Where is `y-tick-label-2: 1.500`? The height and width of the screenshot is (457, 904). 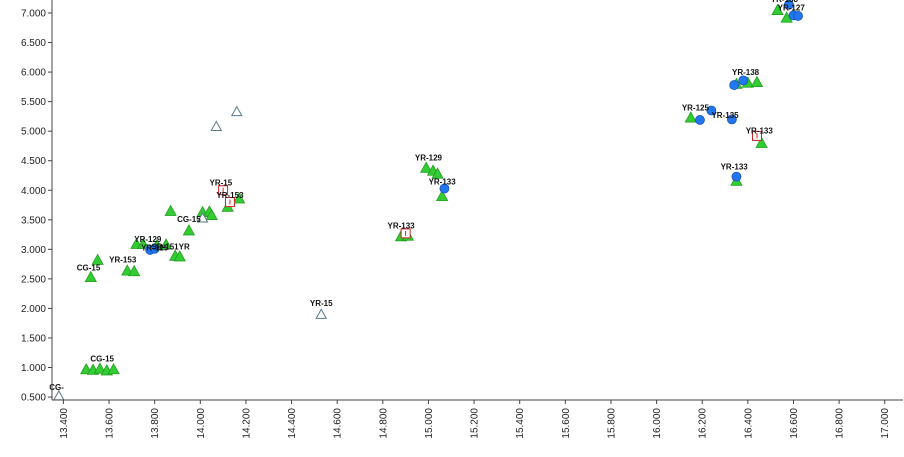
y-tick-label-2: 1.500 is located at coordinates (33, 338).